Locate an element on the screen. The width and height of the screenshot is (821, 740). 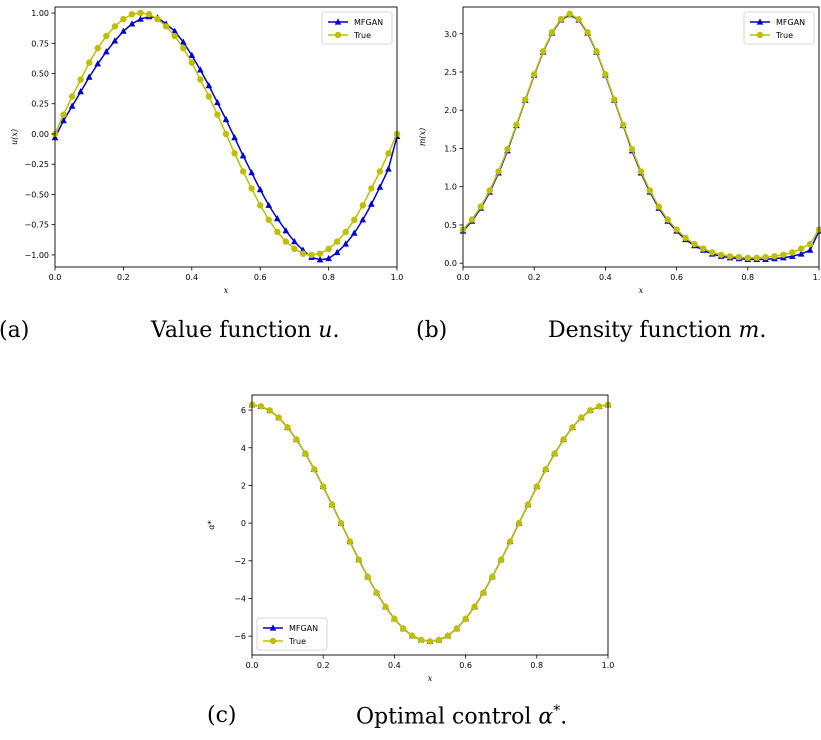
y-tick-label: 3.0 is located at coordinates (450, 34).